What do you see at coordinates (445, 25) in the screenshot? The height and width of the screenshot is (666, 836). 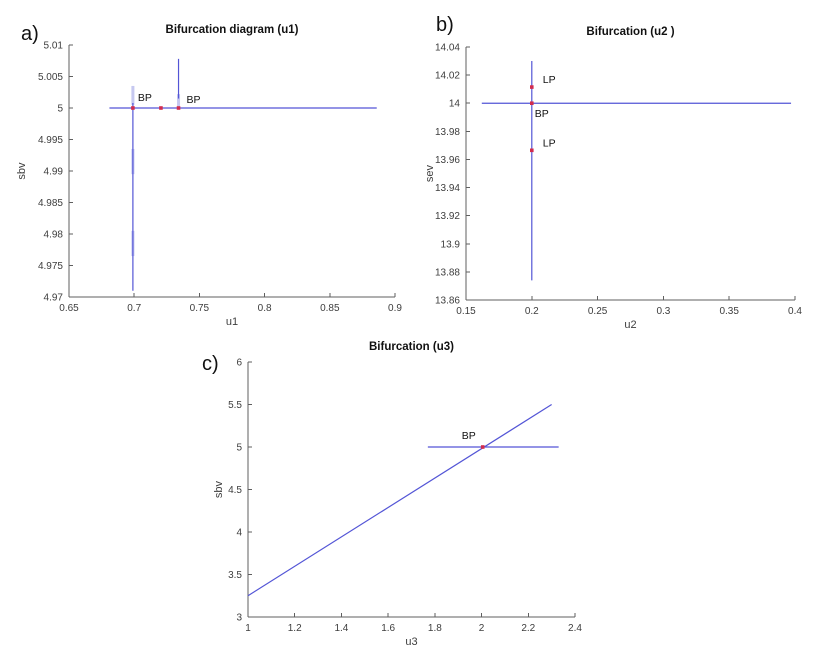 I see `panel-label-b: b)` at bounding box center [445, 25].